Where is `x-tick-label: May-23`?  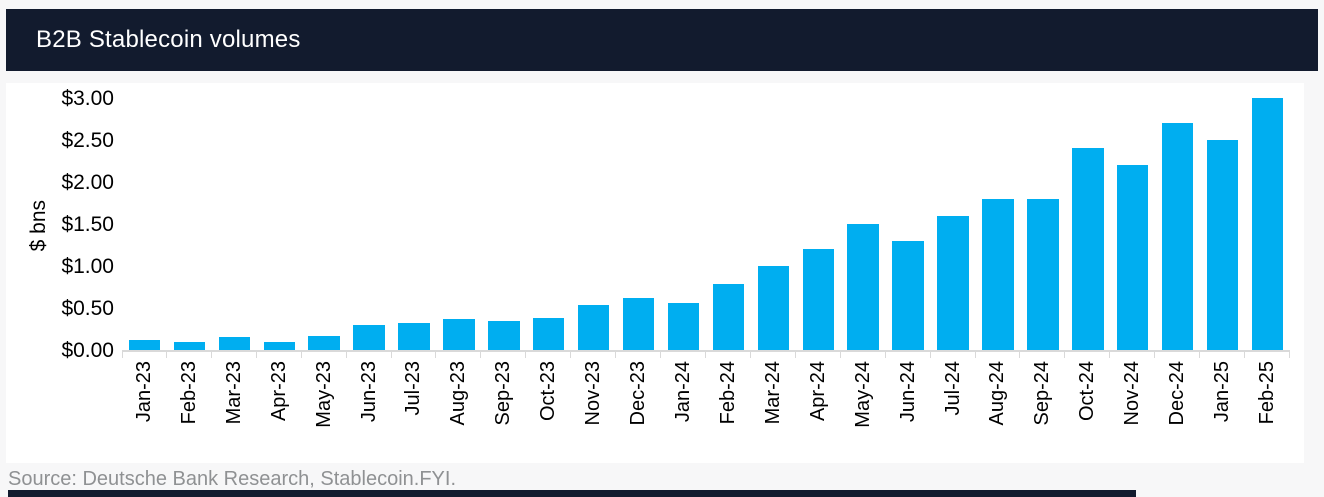 x-tick-label: May-23 is located at coordinates (323, 394).